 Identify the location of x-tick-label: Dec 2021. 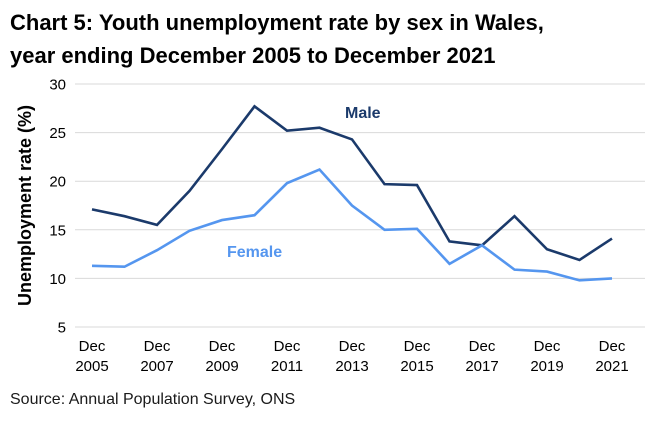
(611, 356).